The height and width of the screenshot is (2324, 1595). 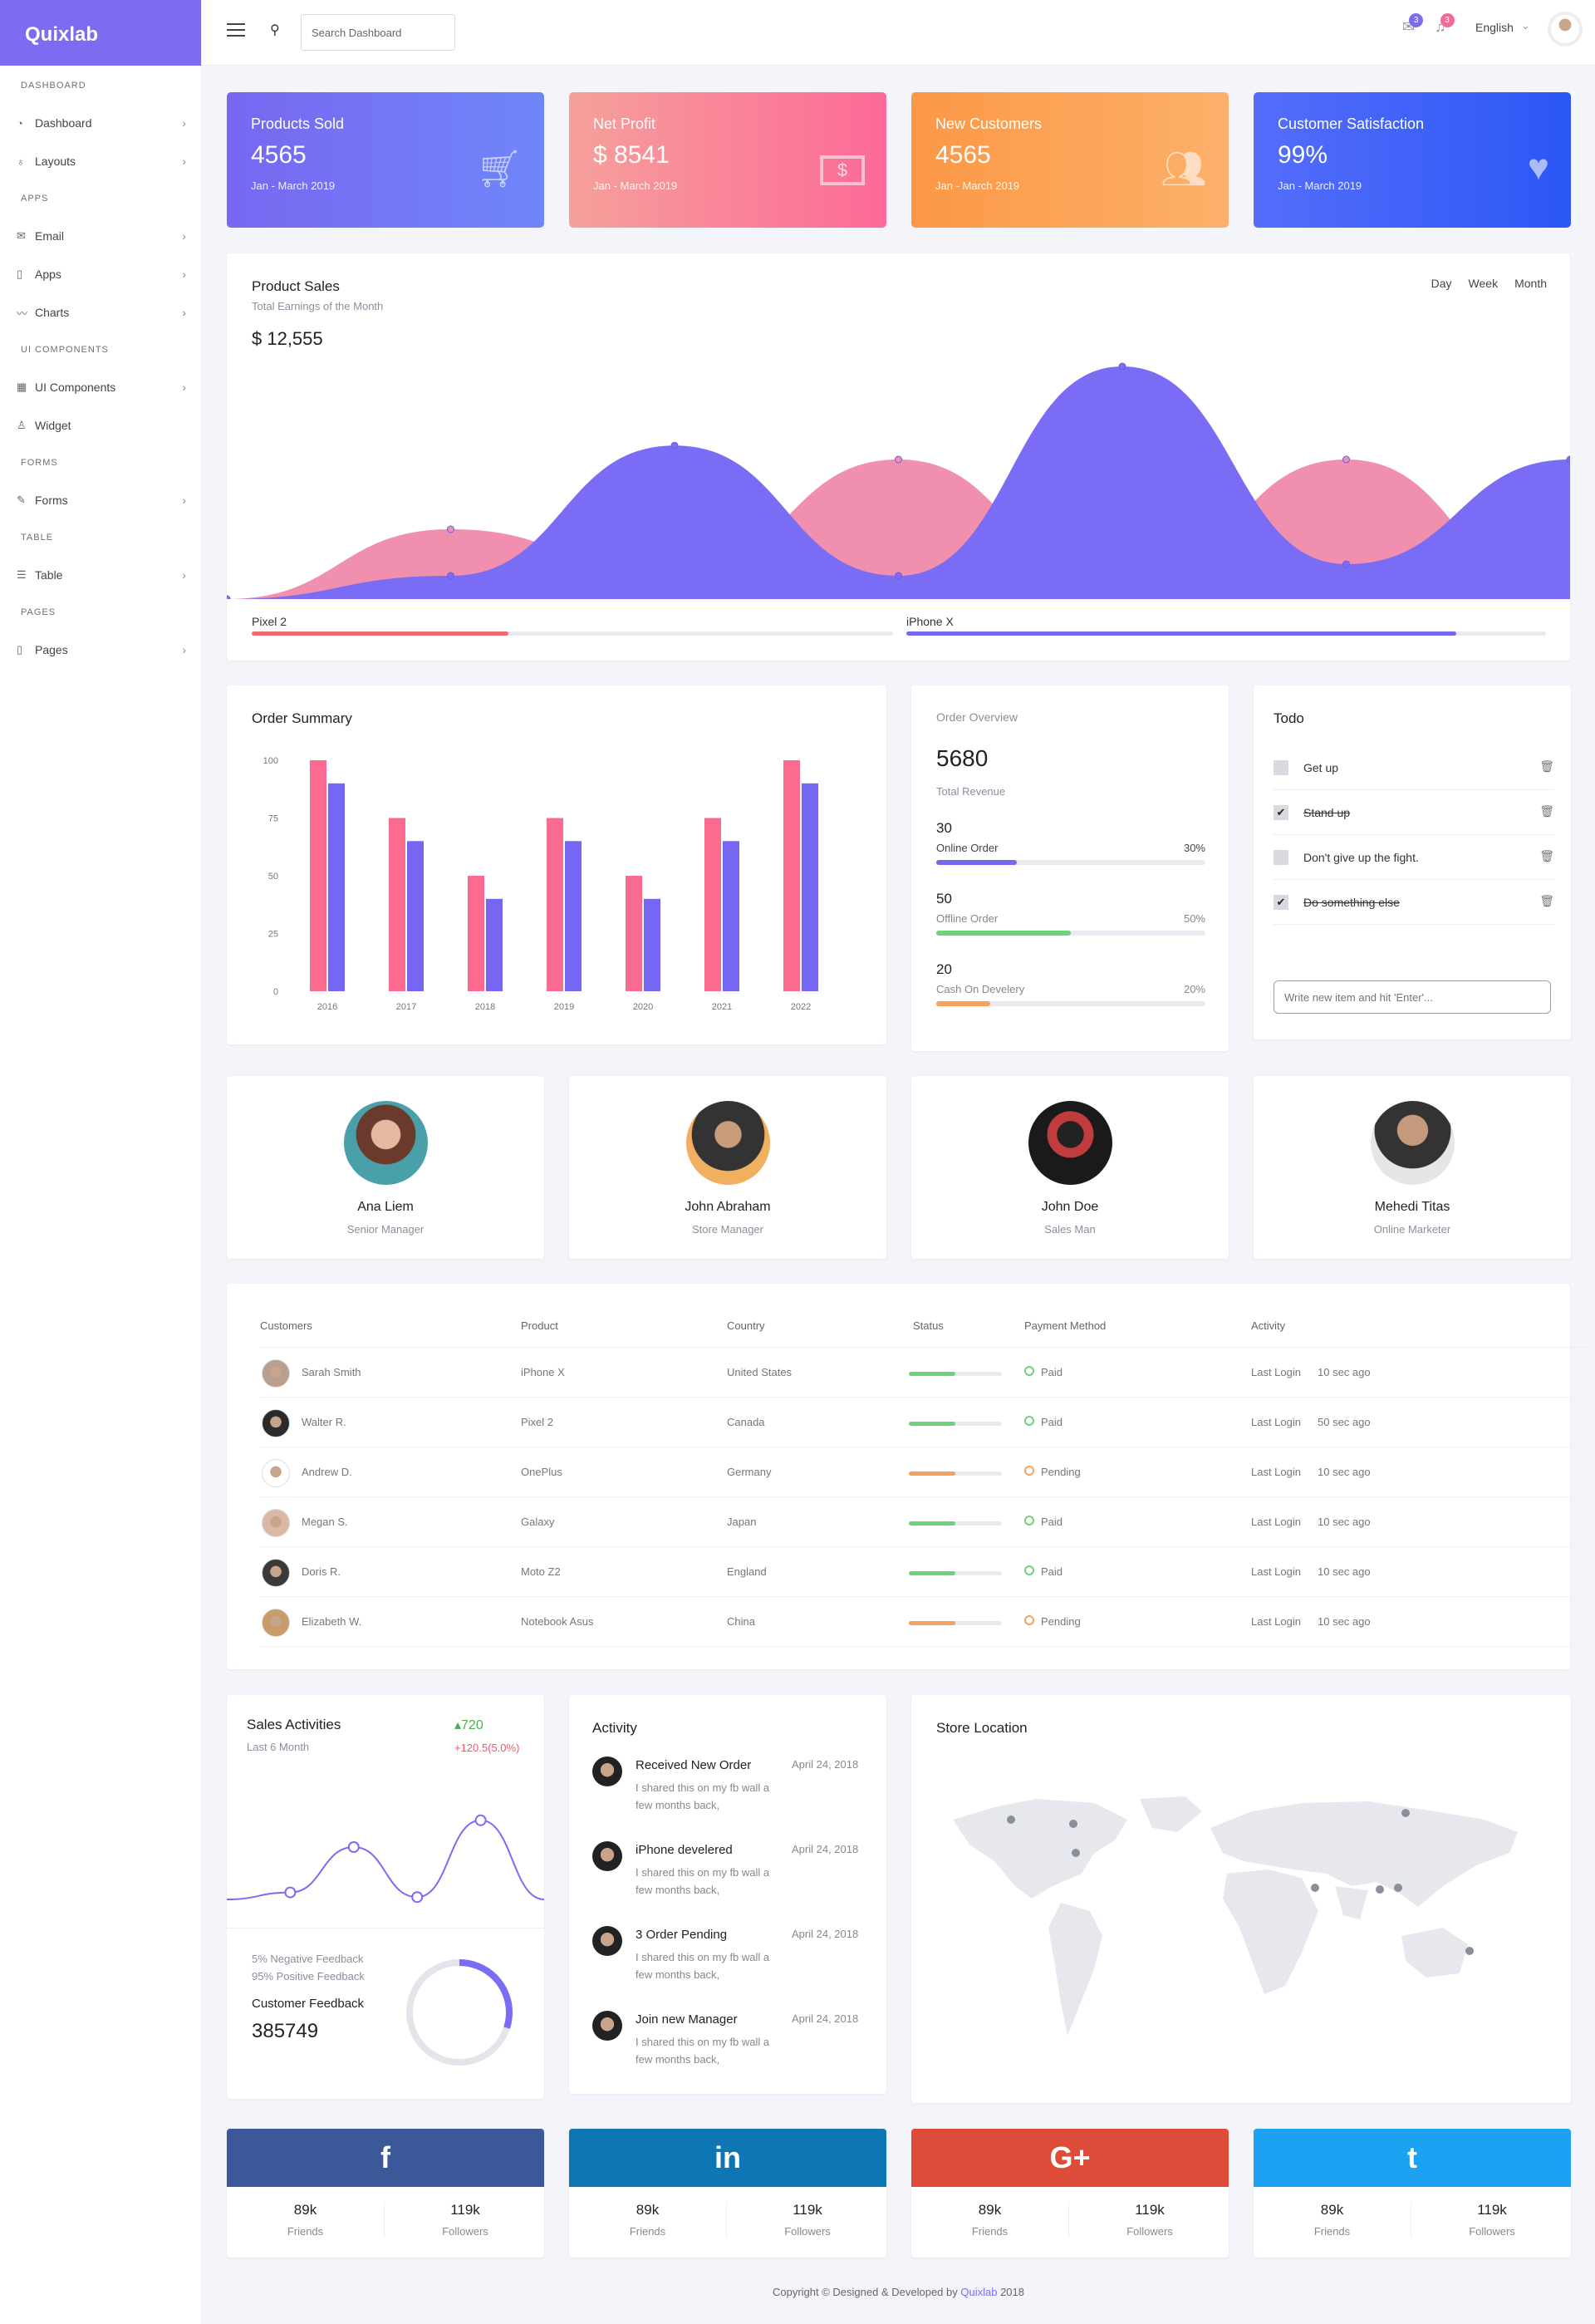 What do you see at coordinates (1412, 997) in the screenshot?
I see `todo-input` at bounding box center [1412, 997].